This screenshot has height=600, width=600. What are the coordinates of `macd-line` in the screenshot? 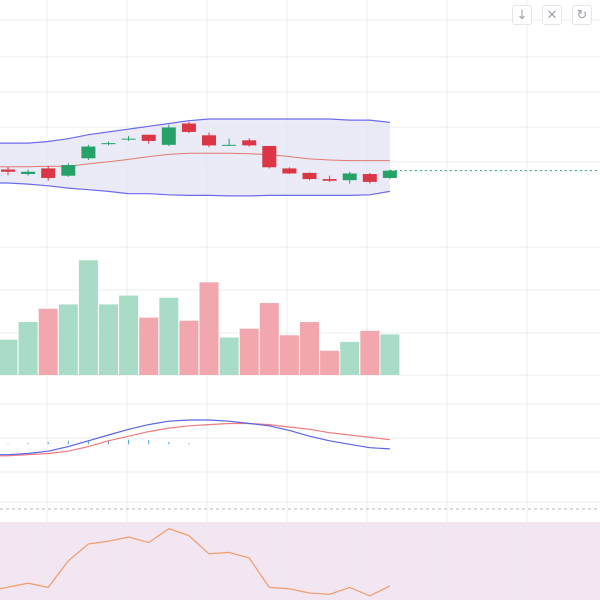 It's located at (195, 437).